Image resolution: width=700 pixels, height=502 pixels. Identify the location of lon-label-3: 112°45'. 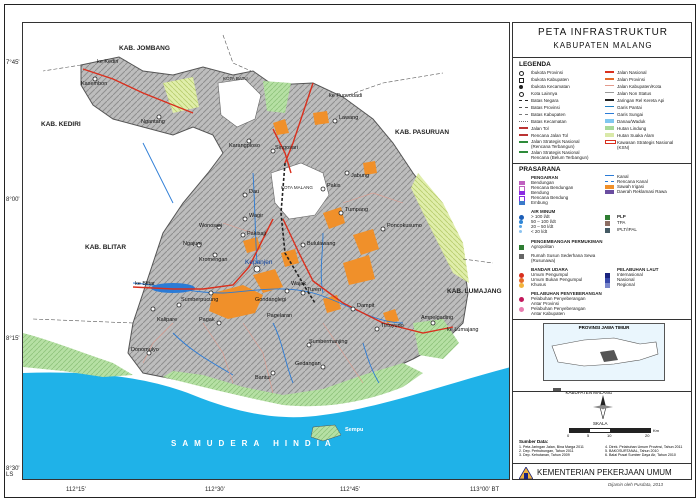
(350, 490).